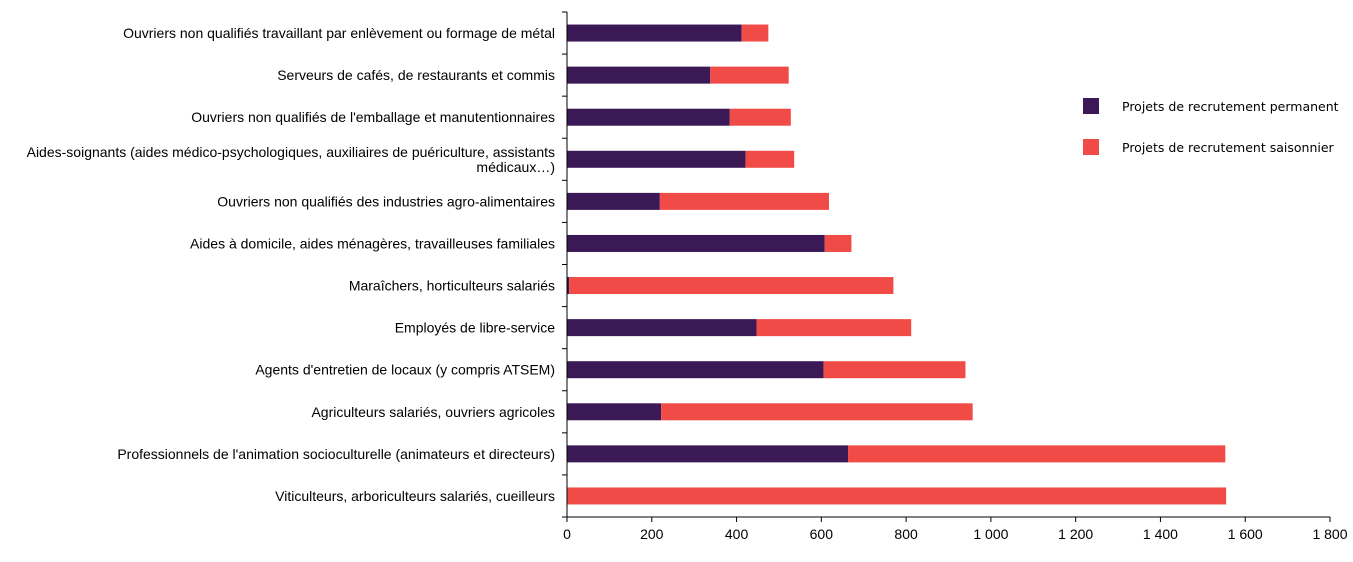 The height and width of the screenshot is (562, 1353). What do you see at coordinates (1075, 534) in the screenshot?
I see `x-tick-label-6: 1 200` at bounding box center [1075, 534].